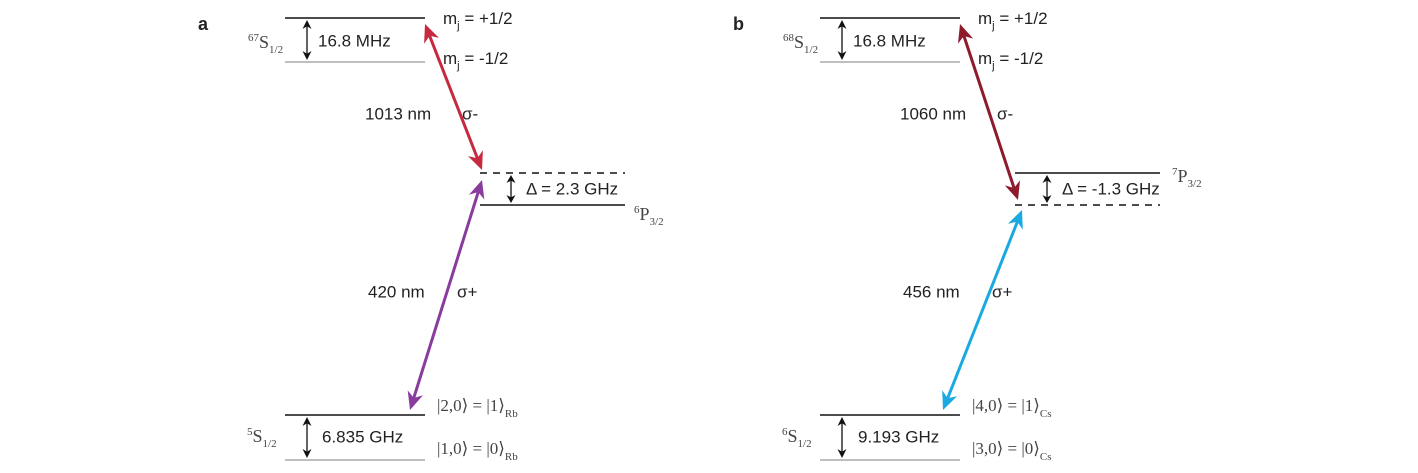  Describe the element at coordinates (471, 448) in the screenshot. I see `ket: |1,0⟩ = |0⟩` at that location.